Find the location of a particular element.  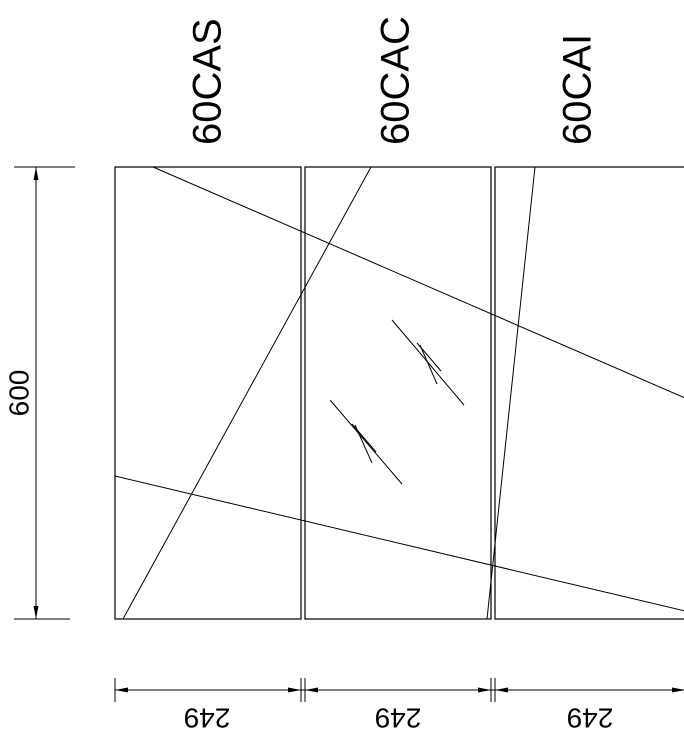

width-1-label: 249 is located at coordinates (207, 718).